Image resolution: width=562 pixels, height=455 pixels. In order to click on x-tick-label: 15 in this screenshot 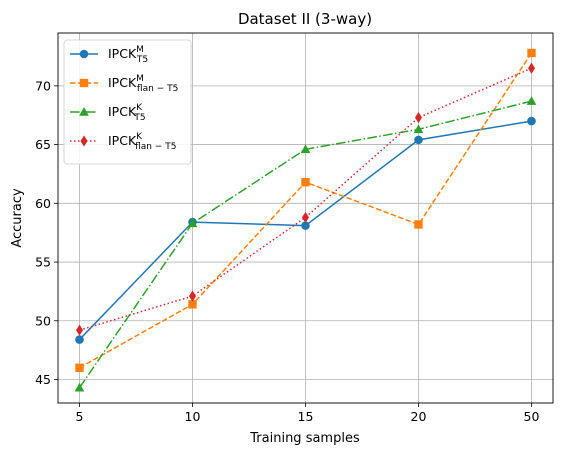, I will do `click(306, 416)`.